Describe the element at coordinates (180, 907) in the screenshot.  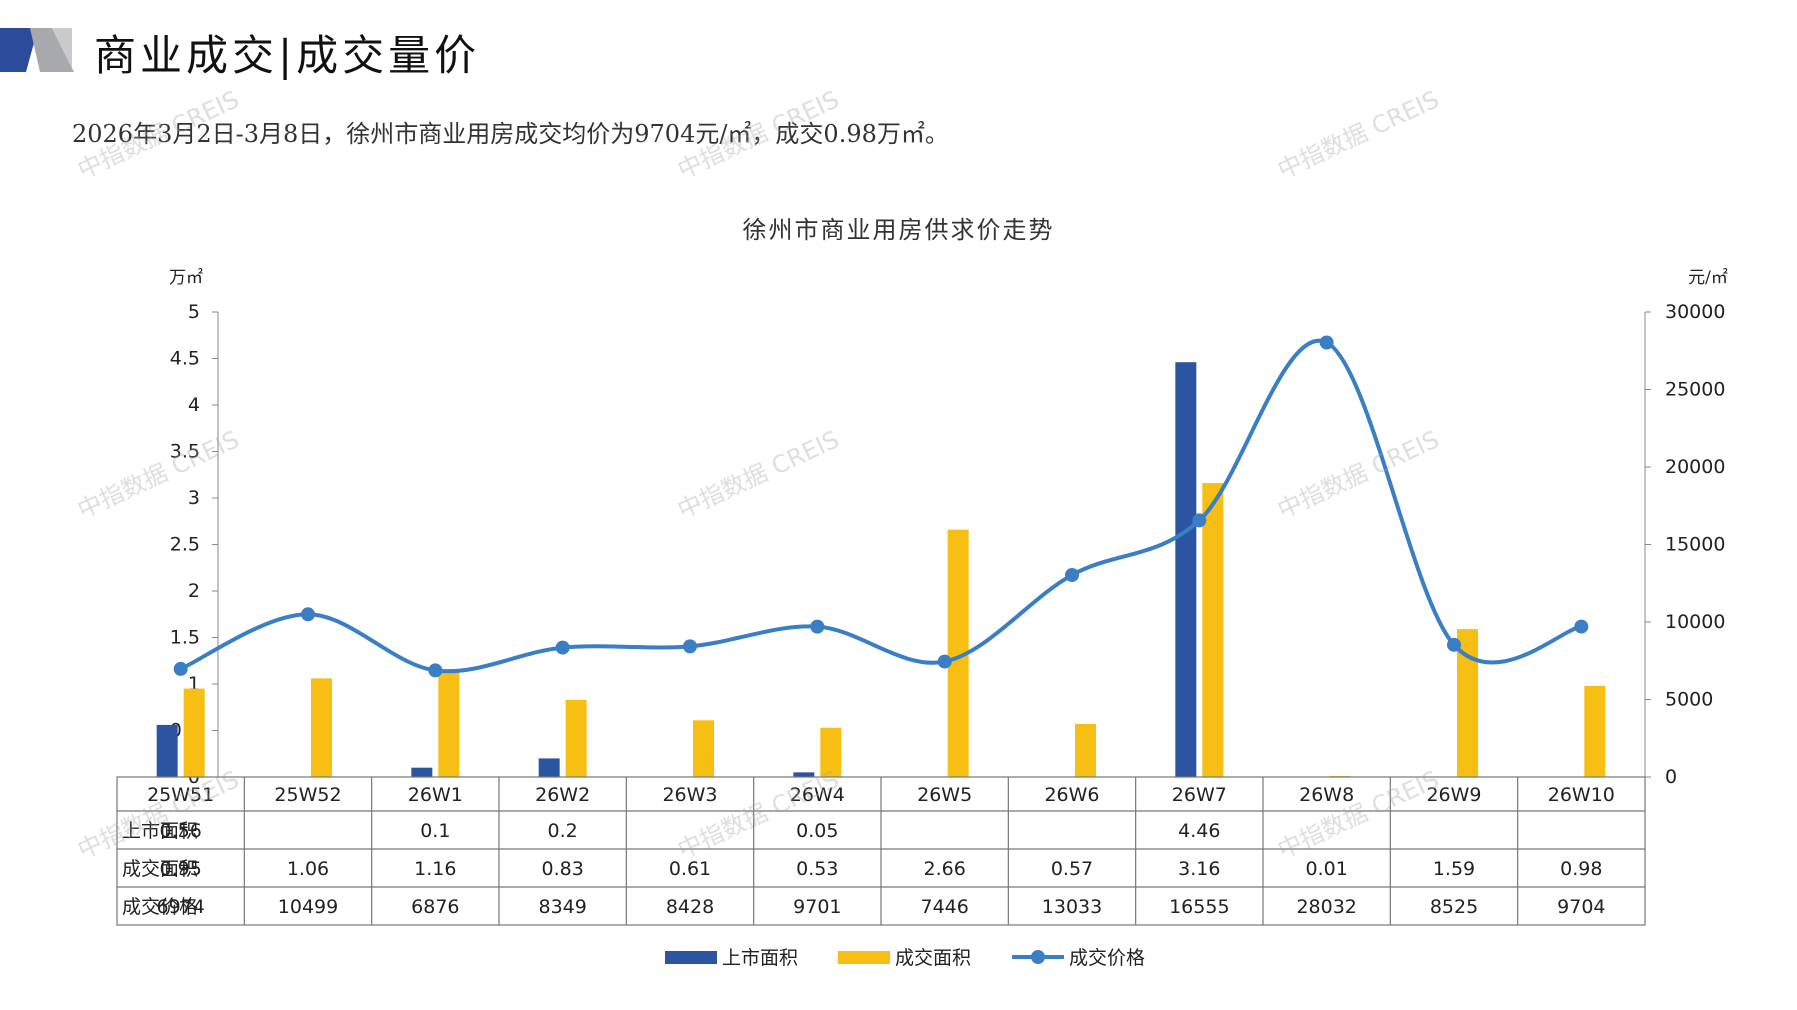
I see `table-cell: 6974` at that location.